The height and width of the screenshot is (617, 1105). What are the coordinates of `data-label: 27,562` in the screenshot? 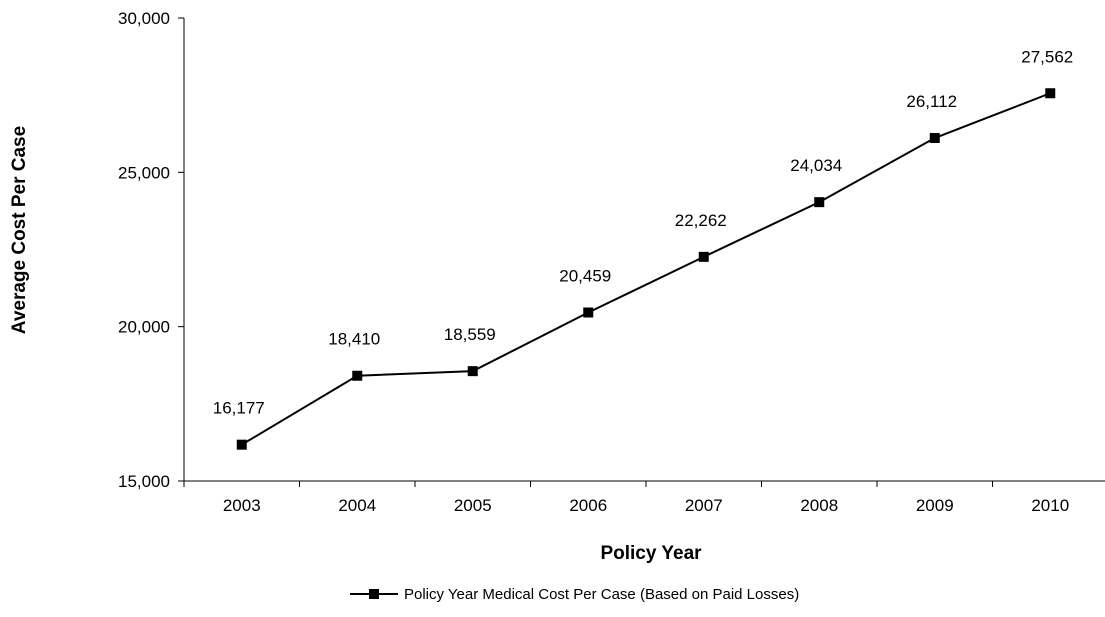 It's located at (1047, 56).